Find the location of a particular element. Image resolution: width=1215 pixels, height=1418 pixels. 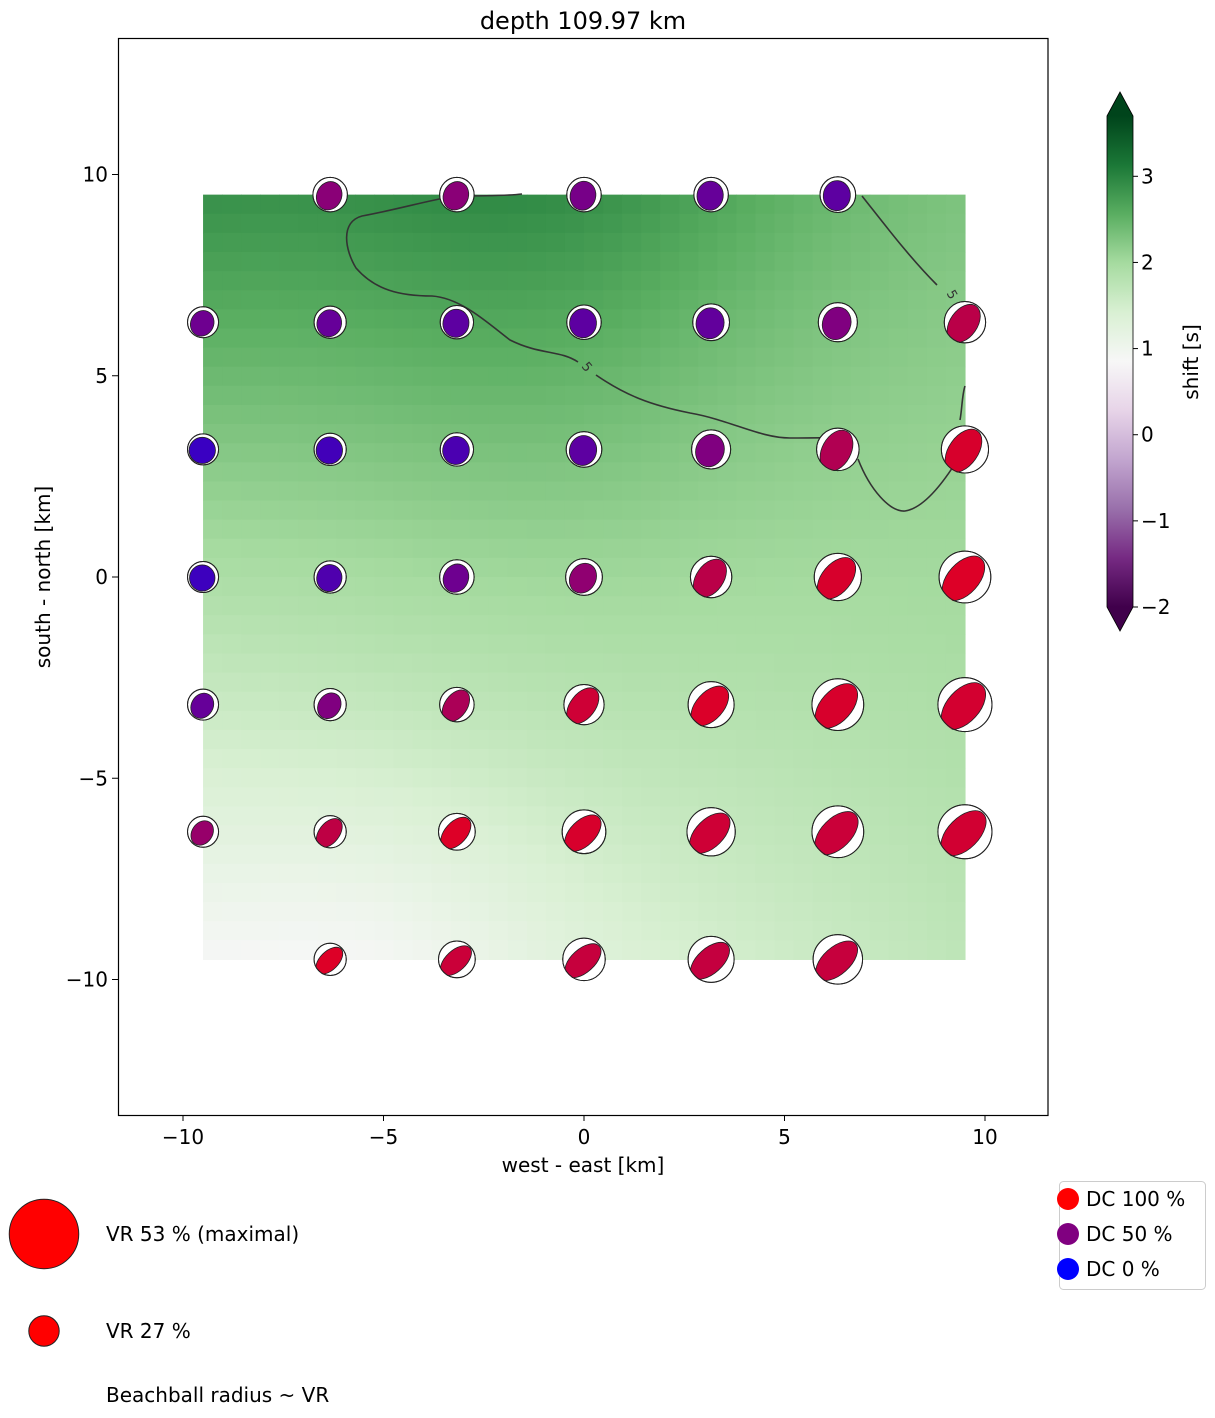

x-axis: −10 −5 0 5 10 is located at coordinates (580, 1132).